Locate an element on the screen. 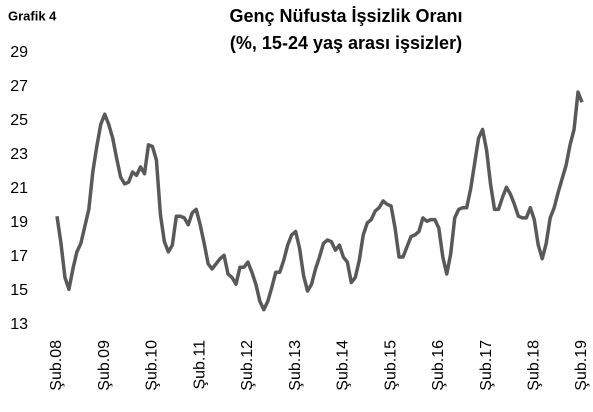 The height and width of the screenshot is (412, 593). y-tick-label: 13 is located at coordinates (19, 324).